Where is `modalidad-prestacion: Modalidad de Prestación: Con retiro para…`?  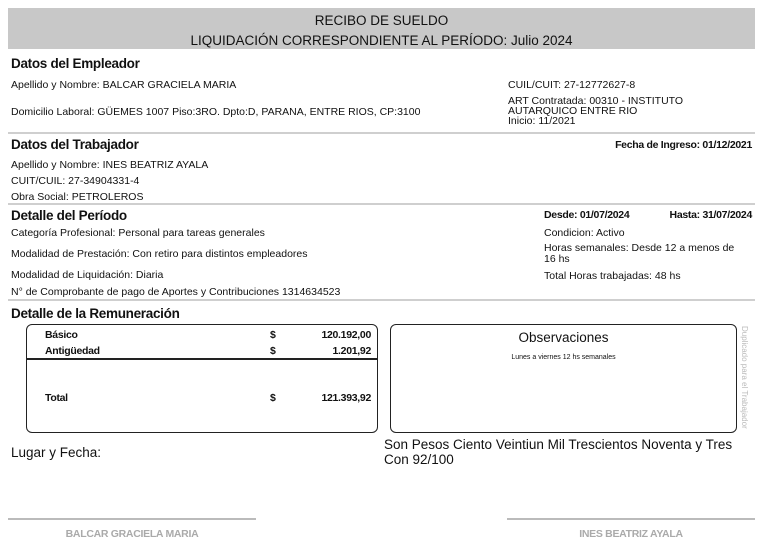 modalidad-prestacion: Modalidad de Prestación: Con retiro para… is located at coordinates (159, 254).